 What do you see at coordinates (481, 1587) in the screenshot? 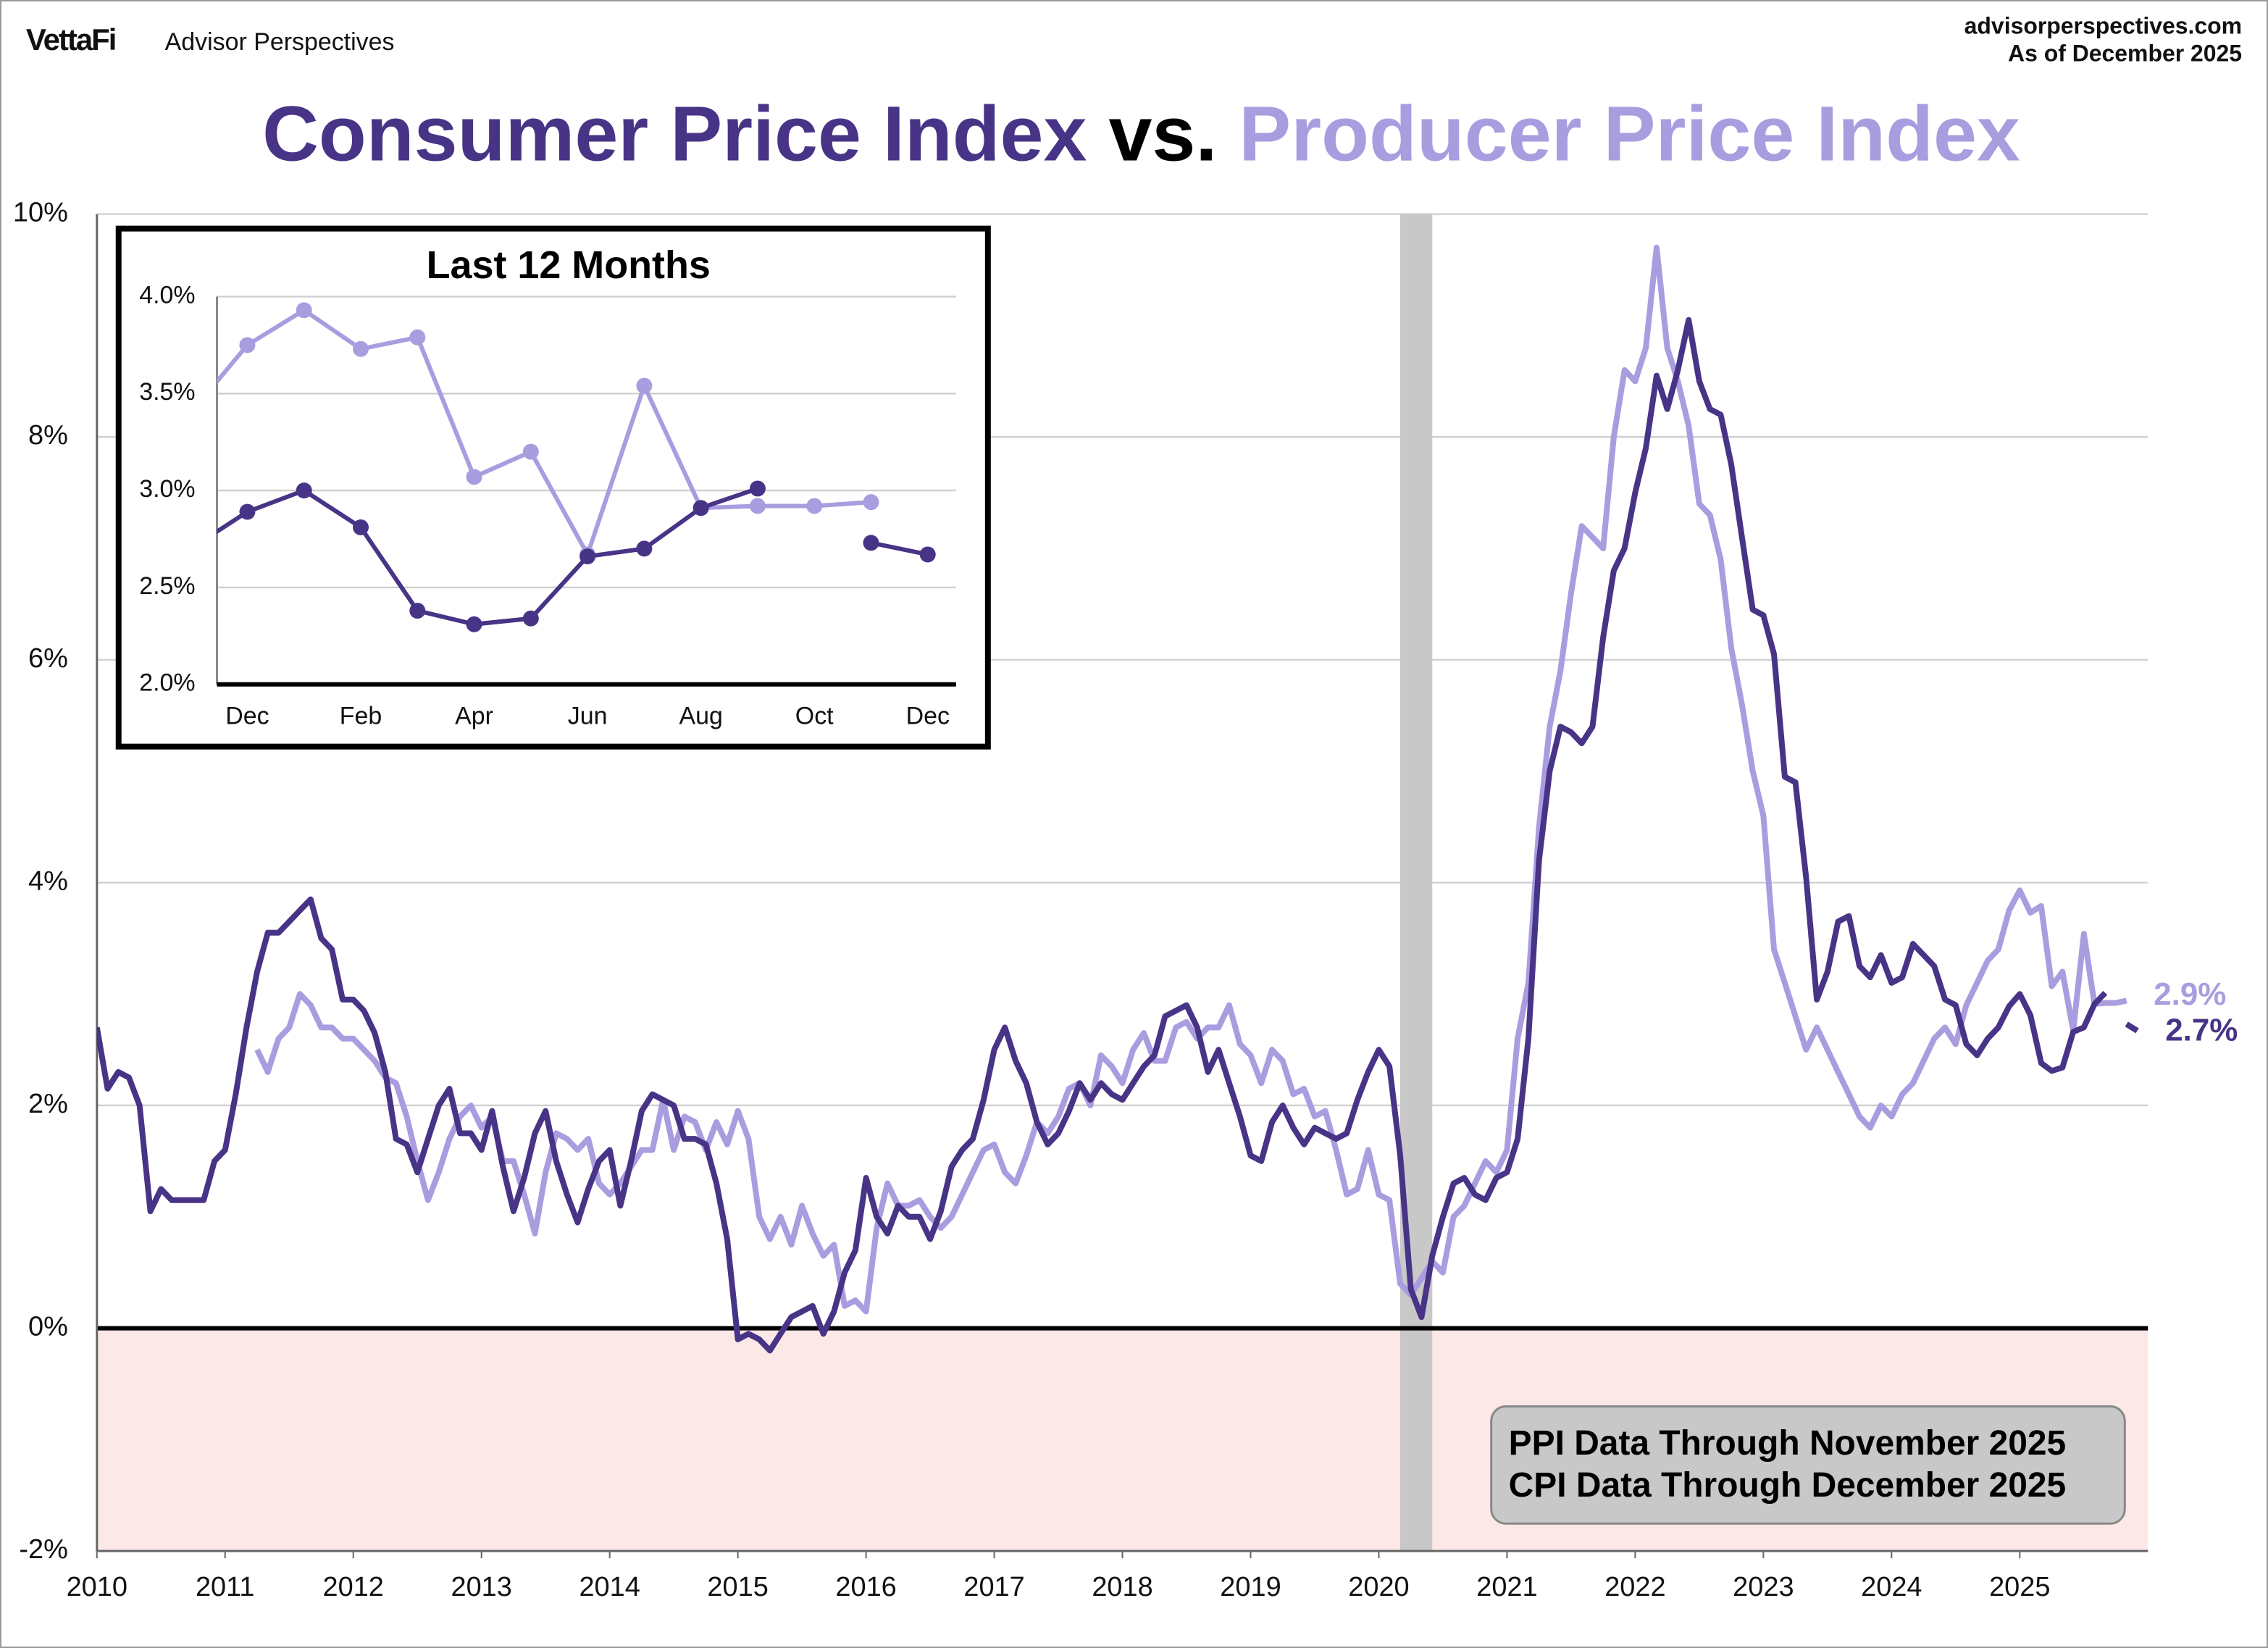
I see `x-tick-label: 2013` at bounding box center [481, 1587].